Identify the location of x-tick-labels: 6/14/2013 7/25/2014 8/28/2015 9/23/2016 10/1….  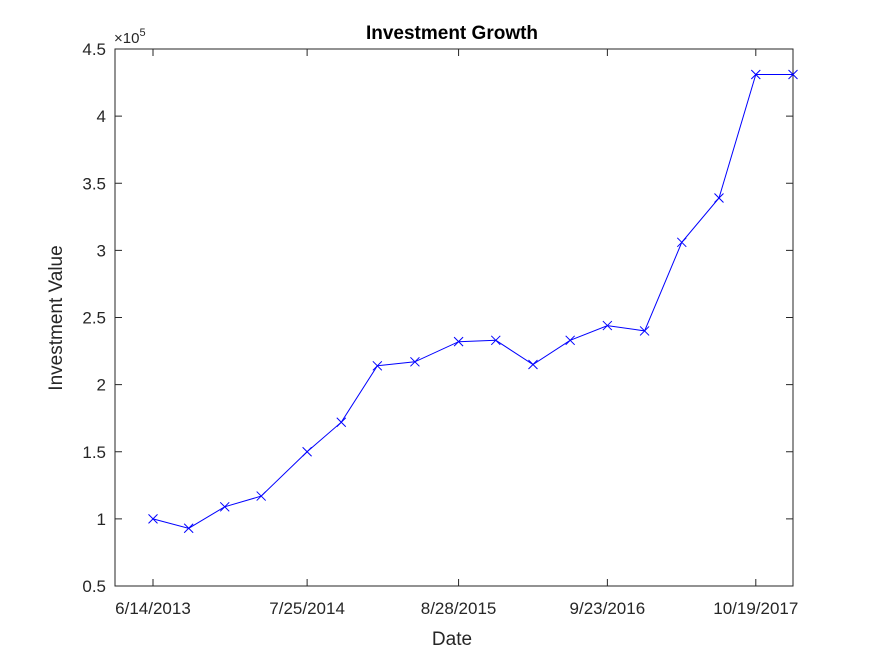
(456, 608).